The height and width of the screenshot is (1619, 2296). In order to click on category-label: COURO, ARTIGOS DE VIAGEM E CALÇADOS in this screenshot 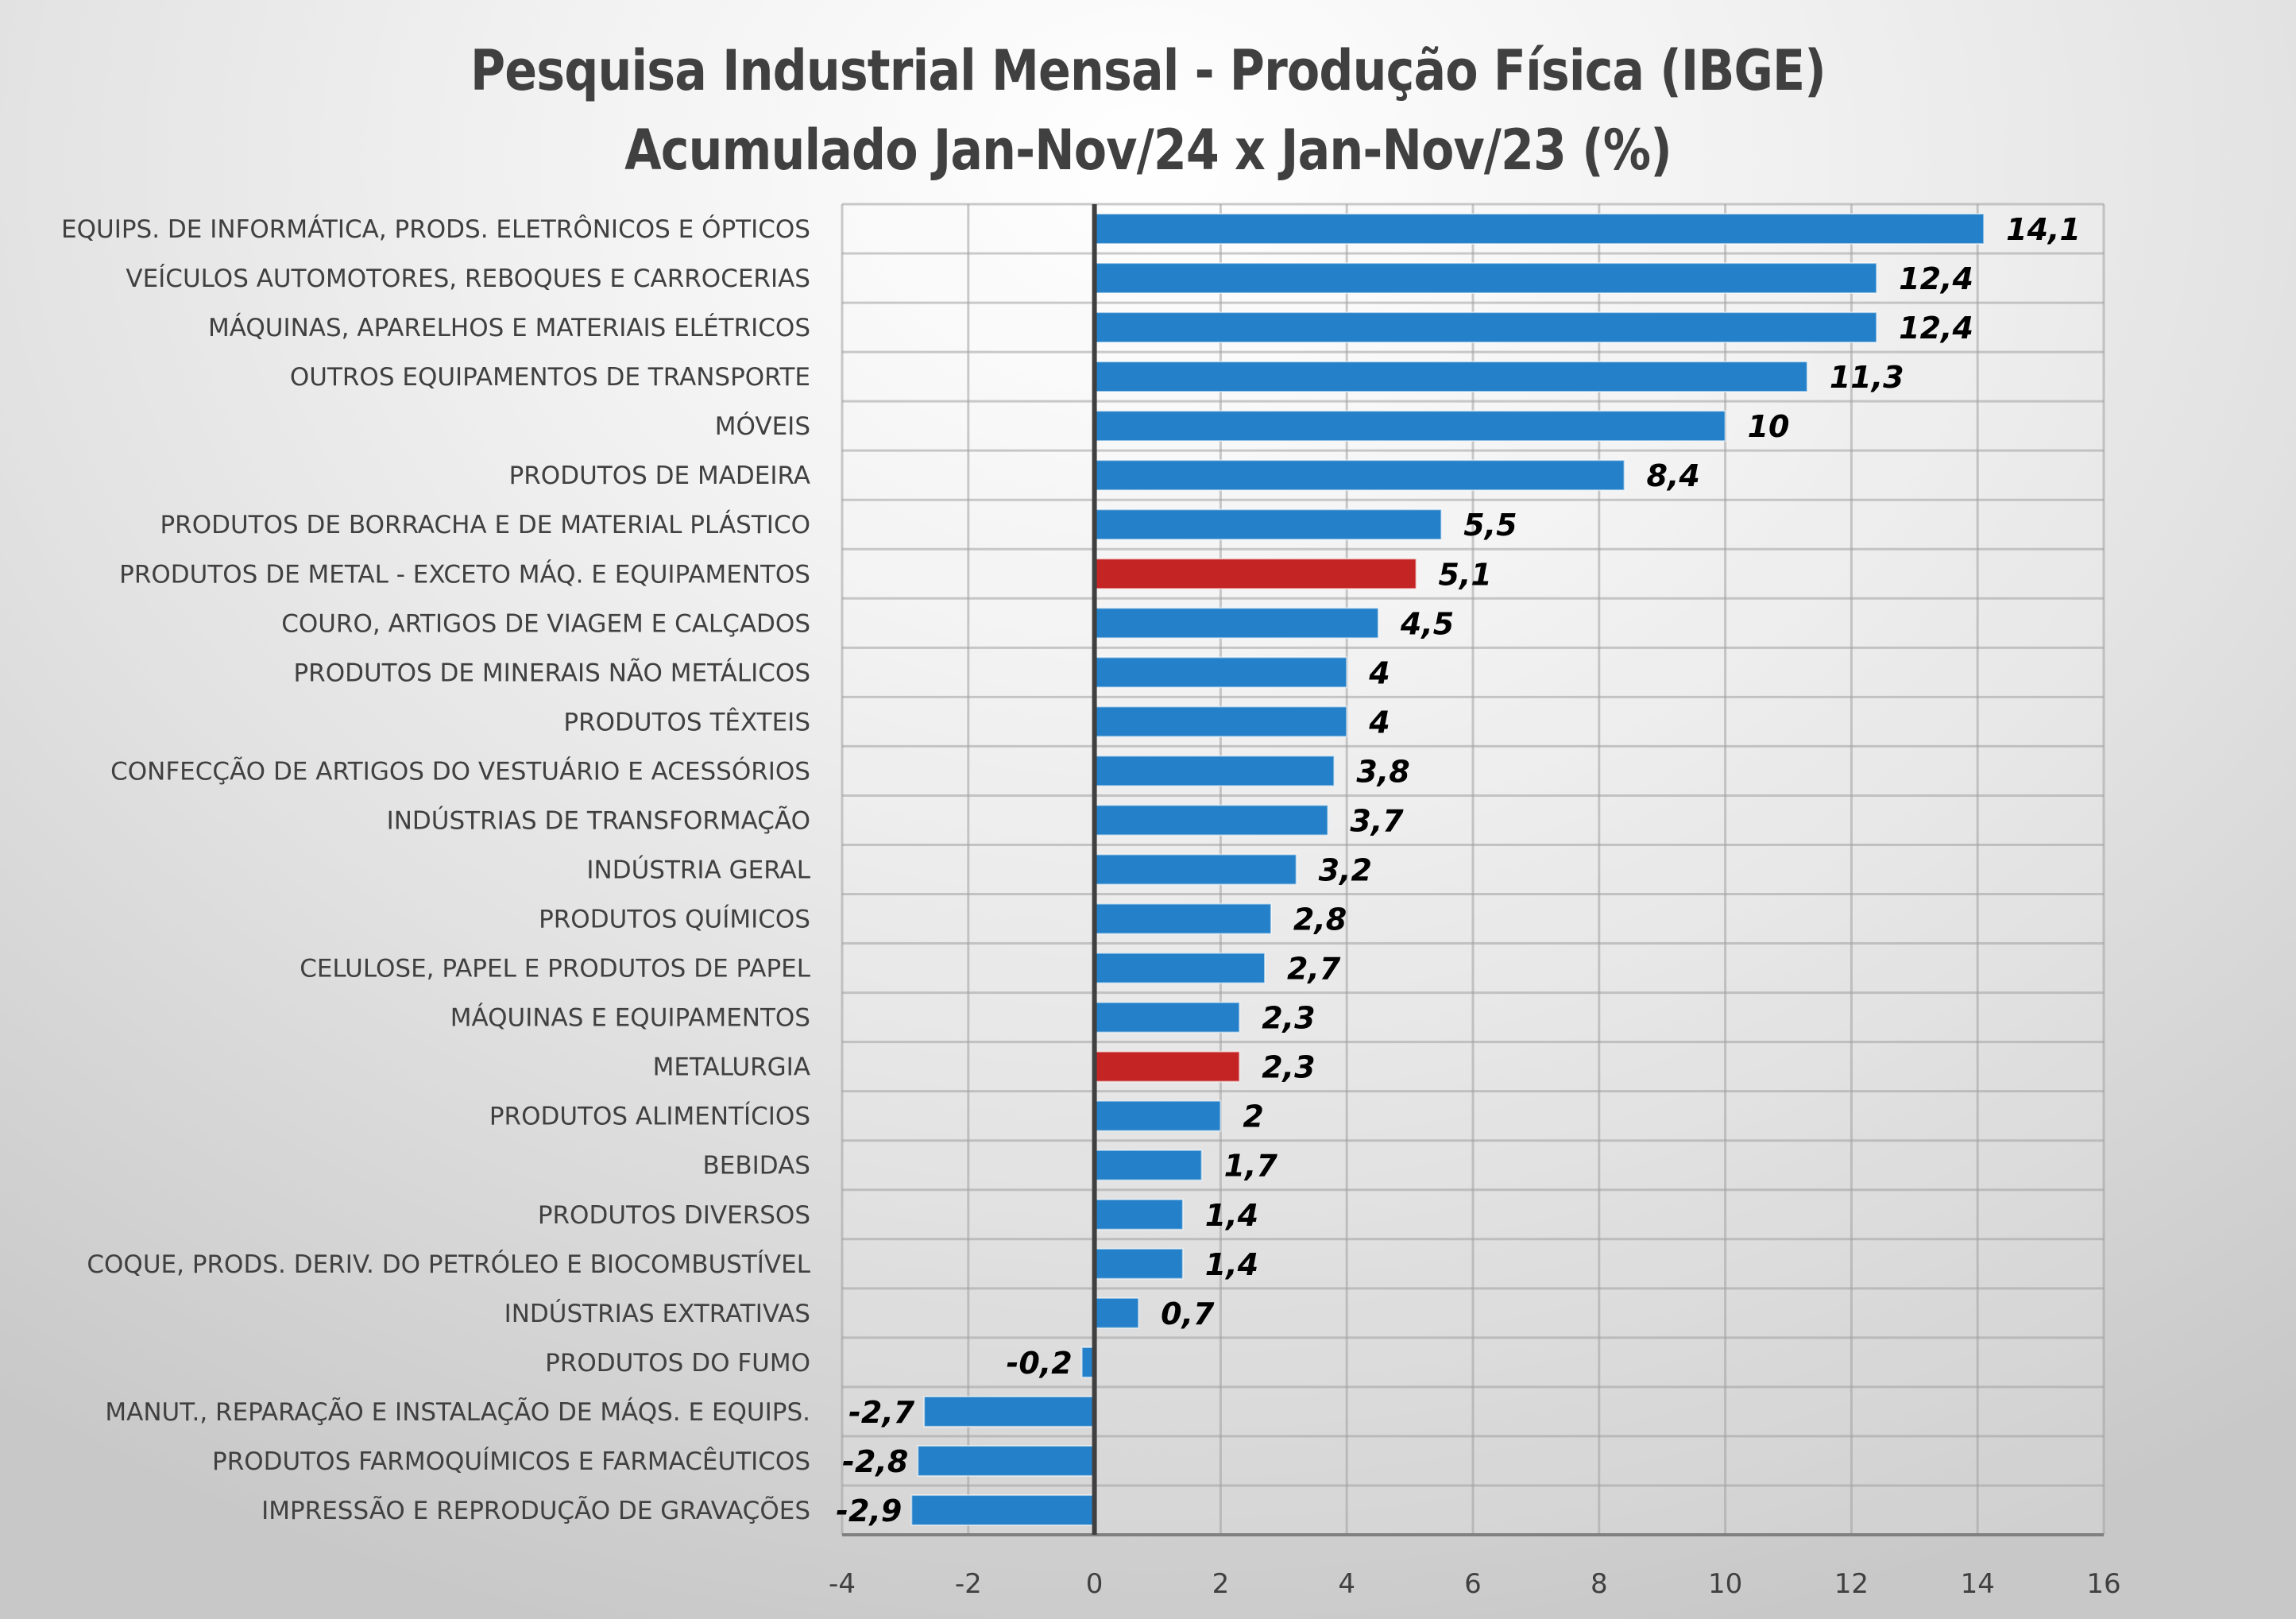, I will do `click(545, 623)`.